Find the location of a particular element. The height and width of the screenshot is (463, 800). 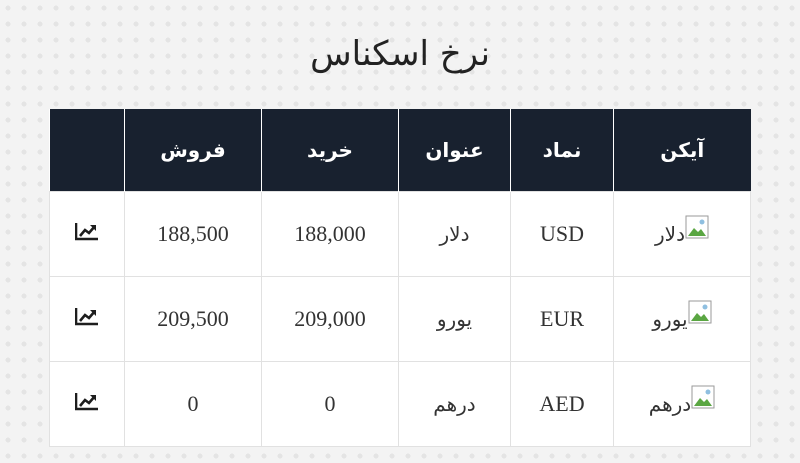

header-sell: فروش is located at coordinates (193, 150).